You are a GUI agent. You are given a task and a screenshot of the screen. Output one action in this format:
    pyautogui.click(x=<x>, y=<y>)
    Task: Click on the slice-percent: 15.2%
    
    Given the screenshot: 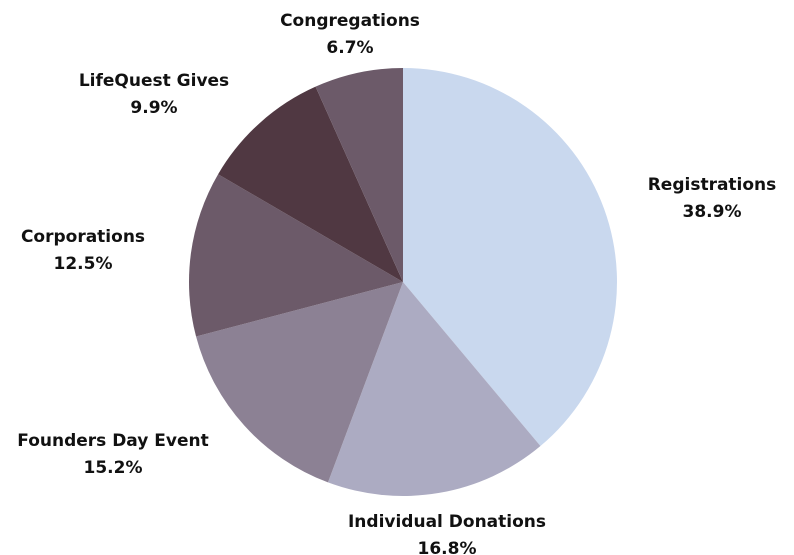 What is the action you would take?
    pyautogui.click(x=113, y=468)
    